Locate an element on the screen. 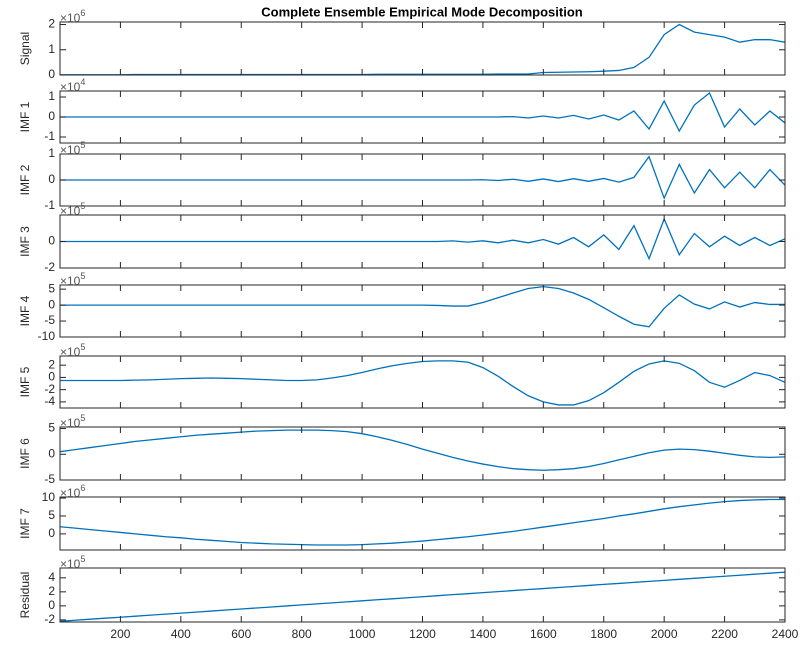 The width and height of the screenshot is (803, 647). x-tick-label: 800 is located at coordinates (302, 634).